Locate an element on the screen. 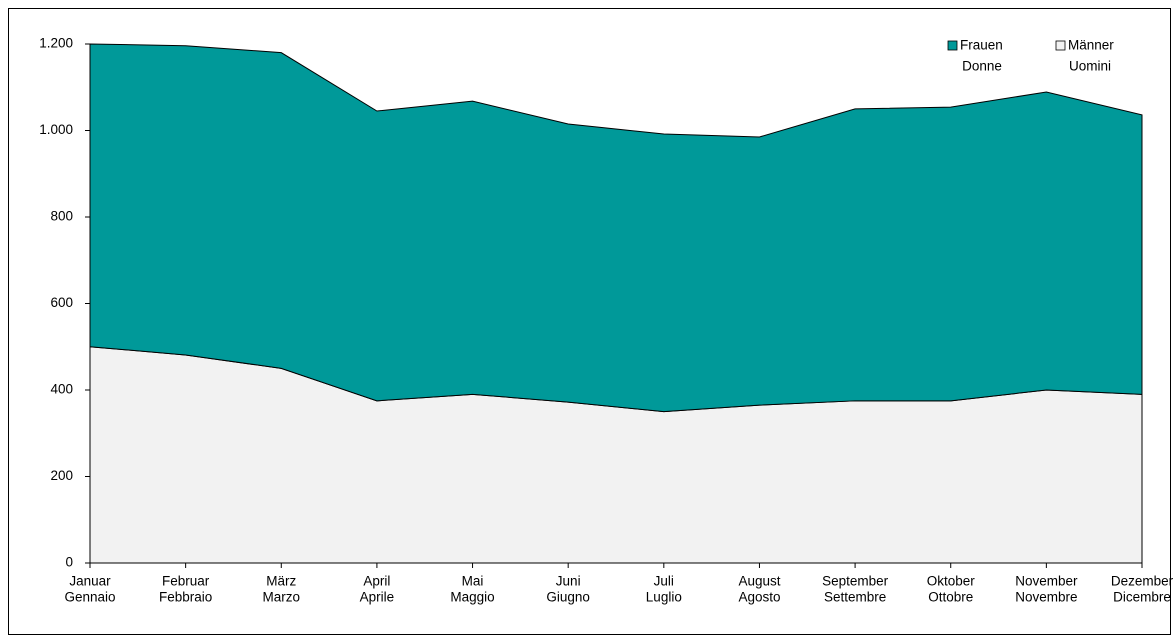 The height and width of the screenshot is (643, 1175). x-tick-label: Maggio is located at coordinates (472, 597).